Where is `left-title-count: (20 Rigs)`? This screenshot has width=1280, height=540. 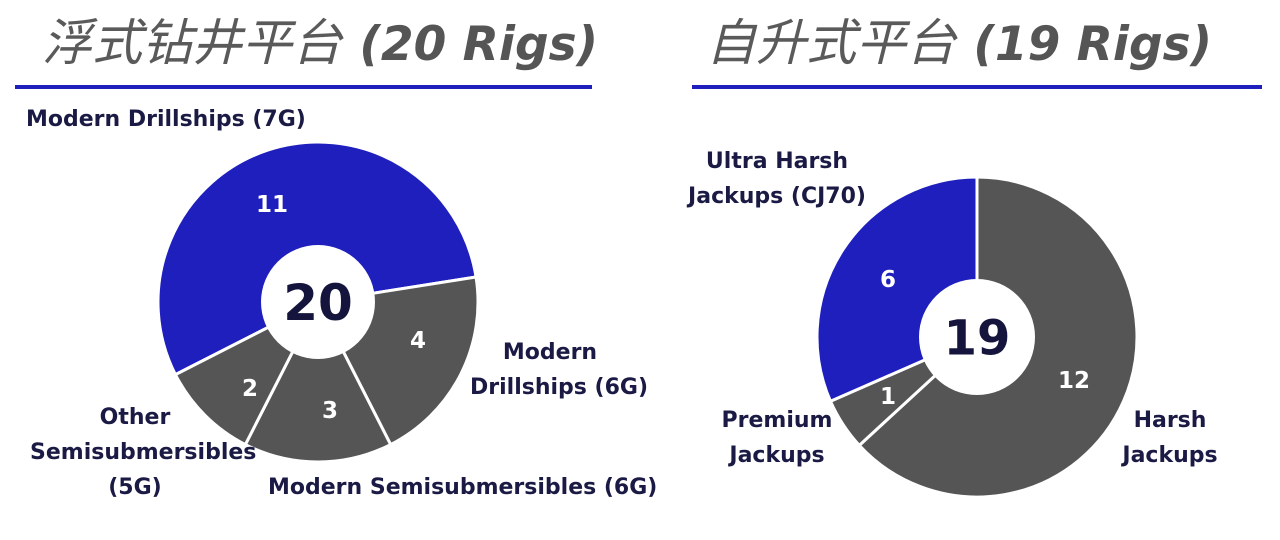
left-title-count: (20 Rigs) is located at coordinates (479, 44).